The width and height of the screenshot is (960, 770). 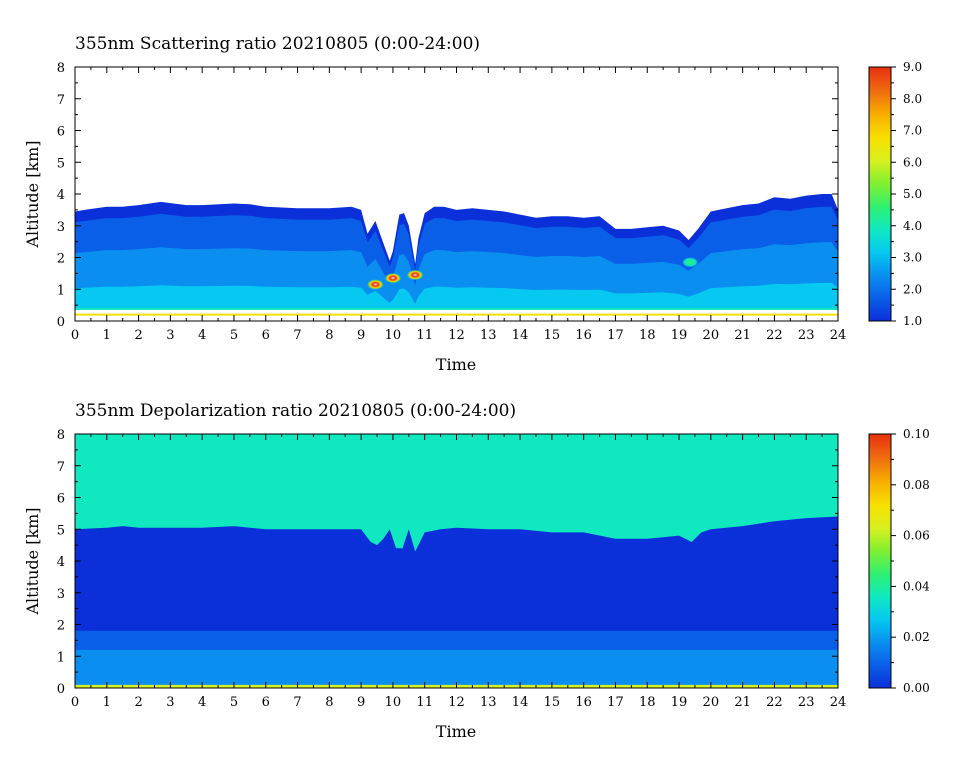 I want to click on y-tick-label: 5, so click(x=61, y=163).